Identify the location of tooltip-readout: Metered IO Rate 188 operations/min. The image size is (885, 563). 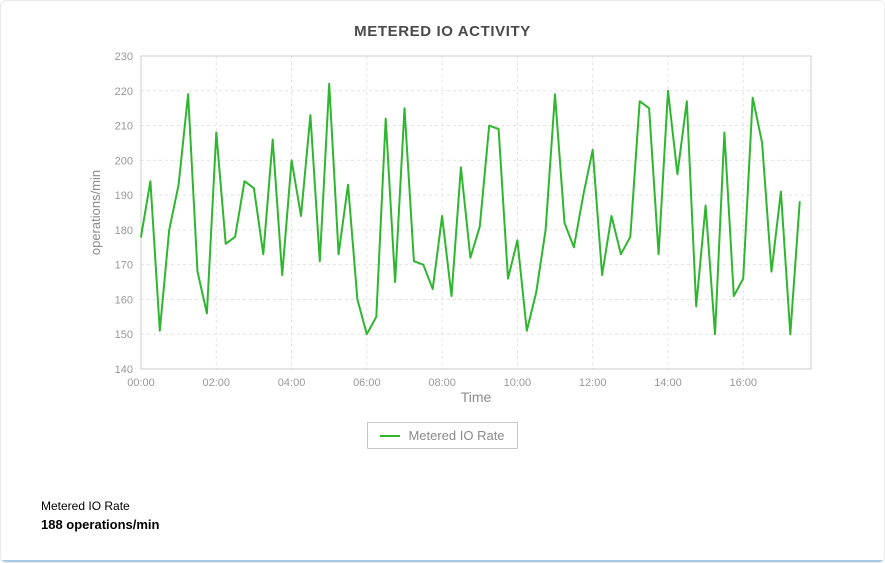
(100, 515).